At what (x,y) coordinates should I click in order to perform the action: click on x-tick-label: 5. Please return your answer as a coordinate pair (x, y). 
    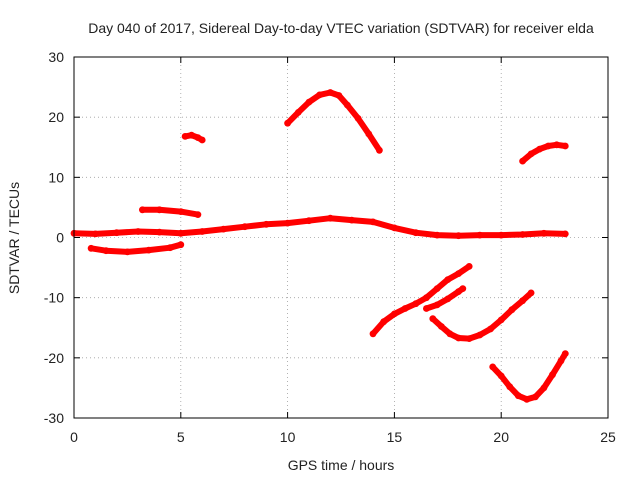
    Looking at the image, I should click on (181, 437).